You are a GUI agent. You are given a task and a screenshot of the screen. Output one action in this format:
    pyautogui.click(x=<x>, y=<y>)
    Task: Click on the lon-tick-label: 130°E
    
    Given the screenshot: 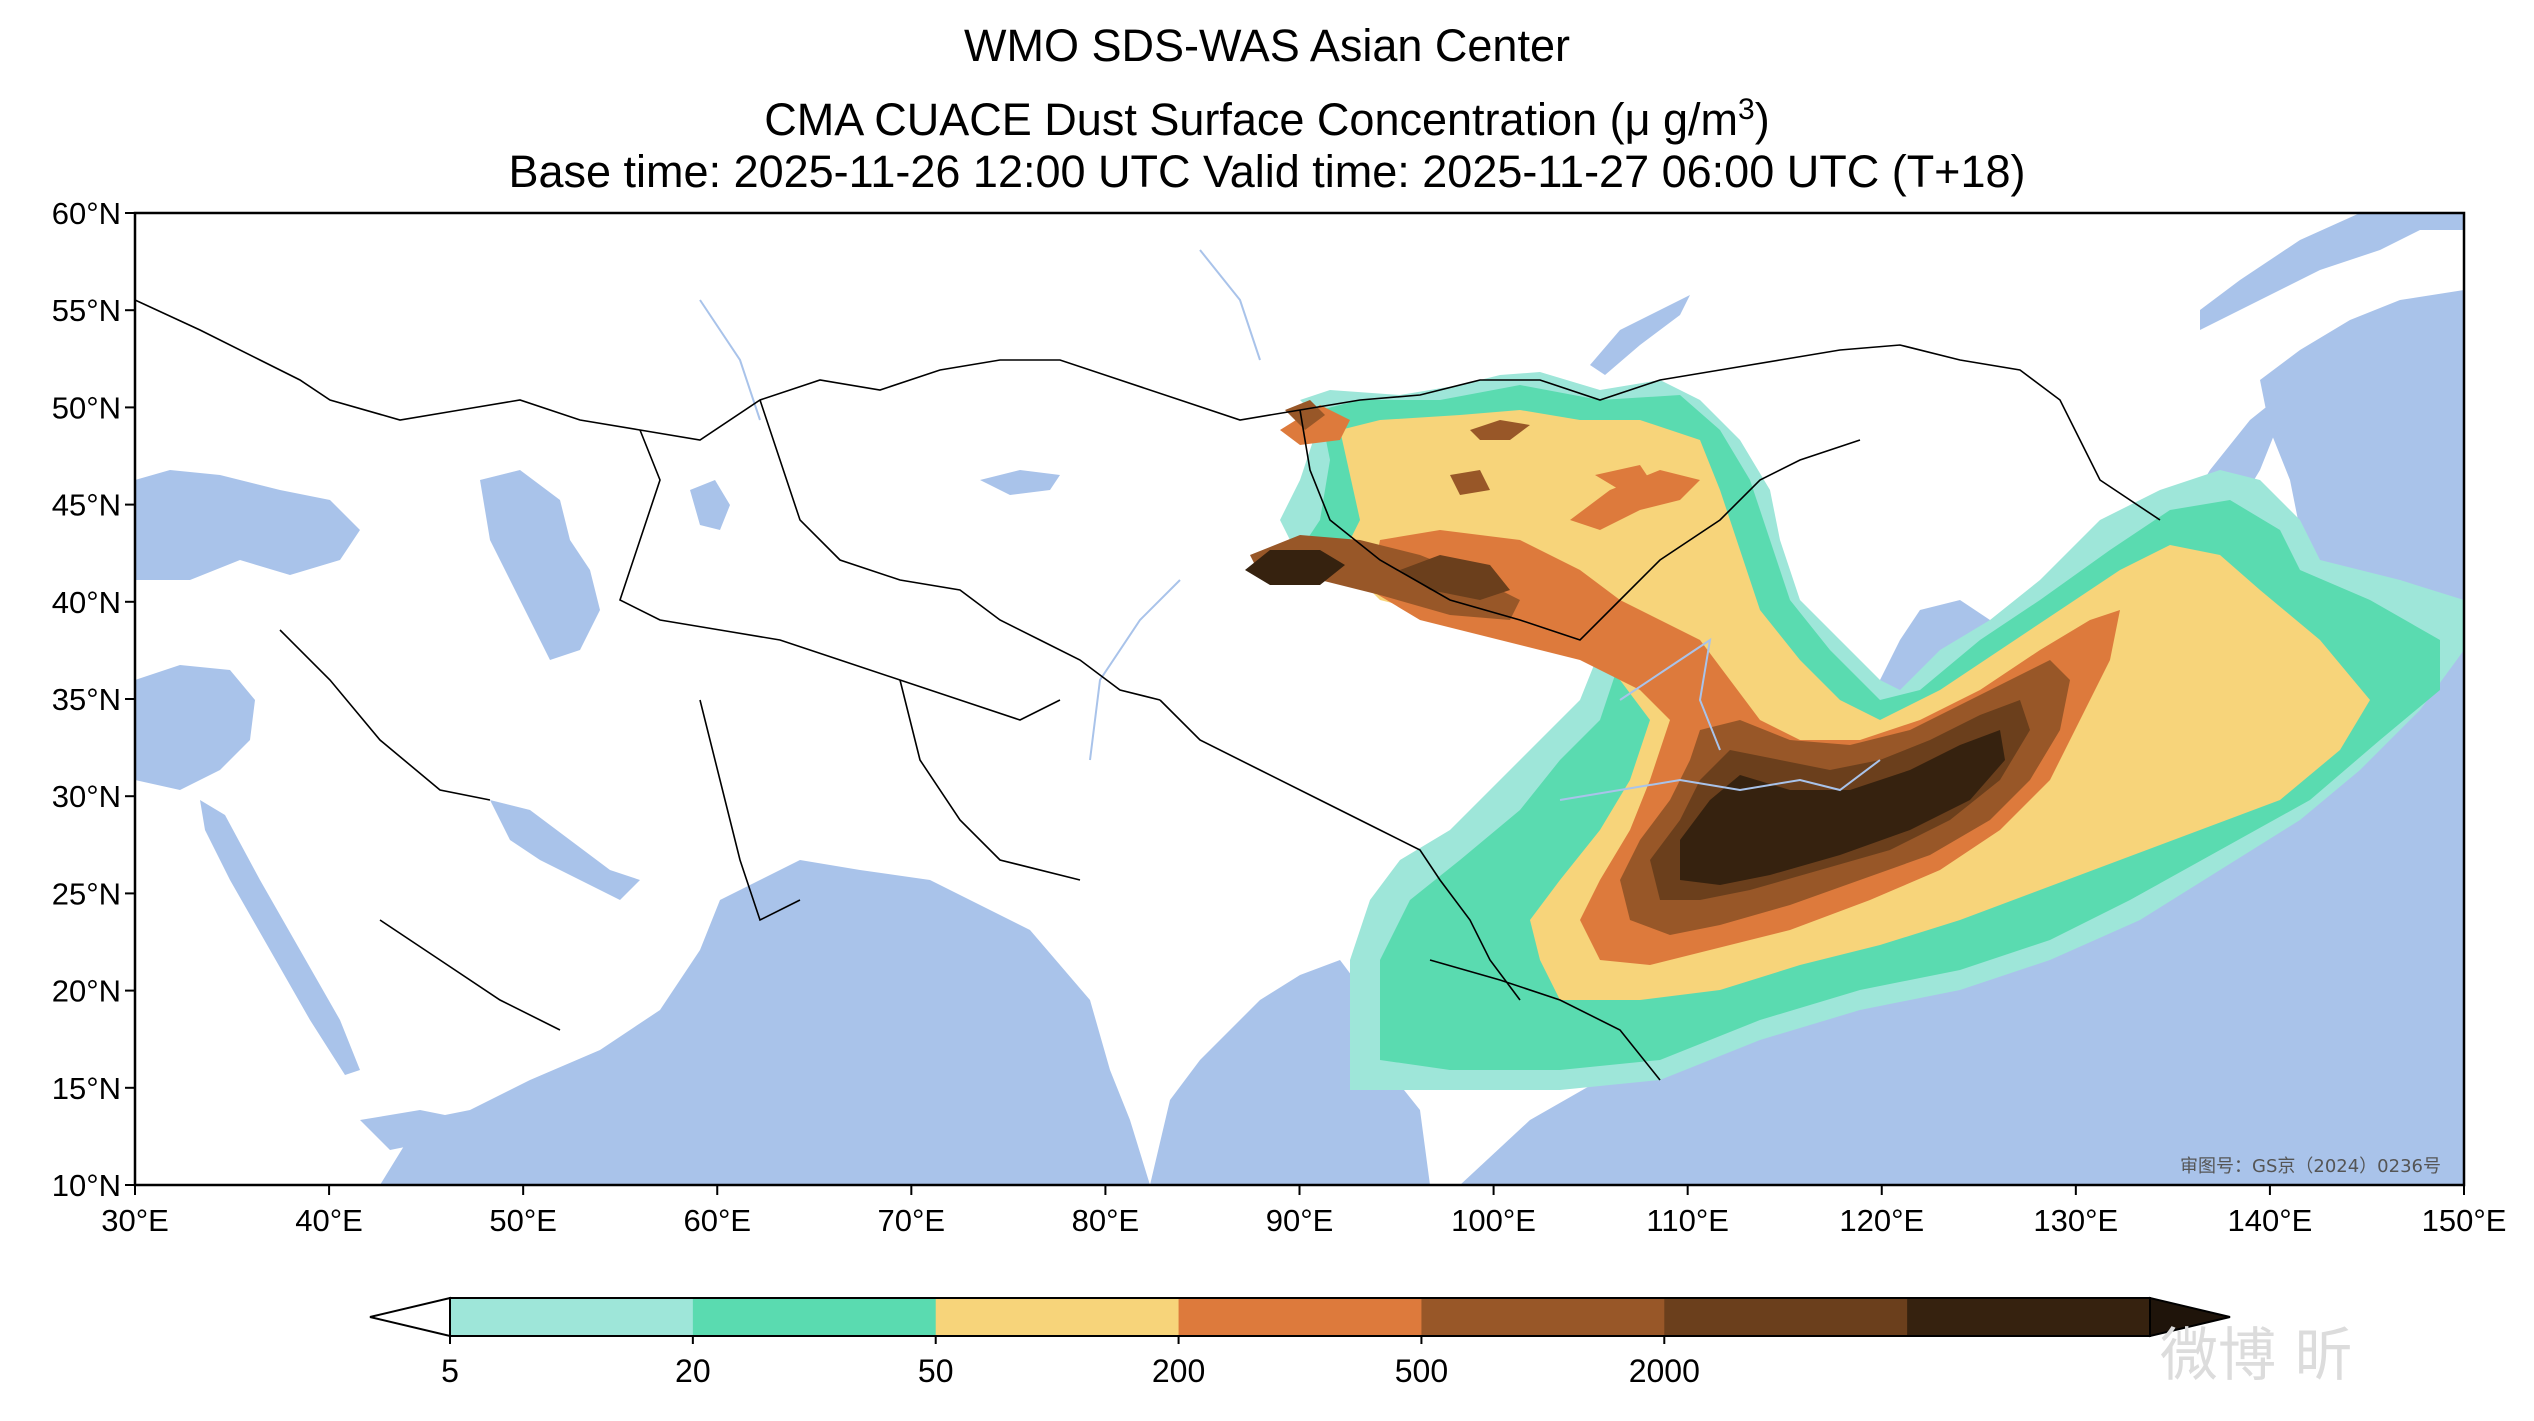 What is the action you would take?
    pyautogui.click(x=2075, y=1220)
    